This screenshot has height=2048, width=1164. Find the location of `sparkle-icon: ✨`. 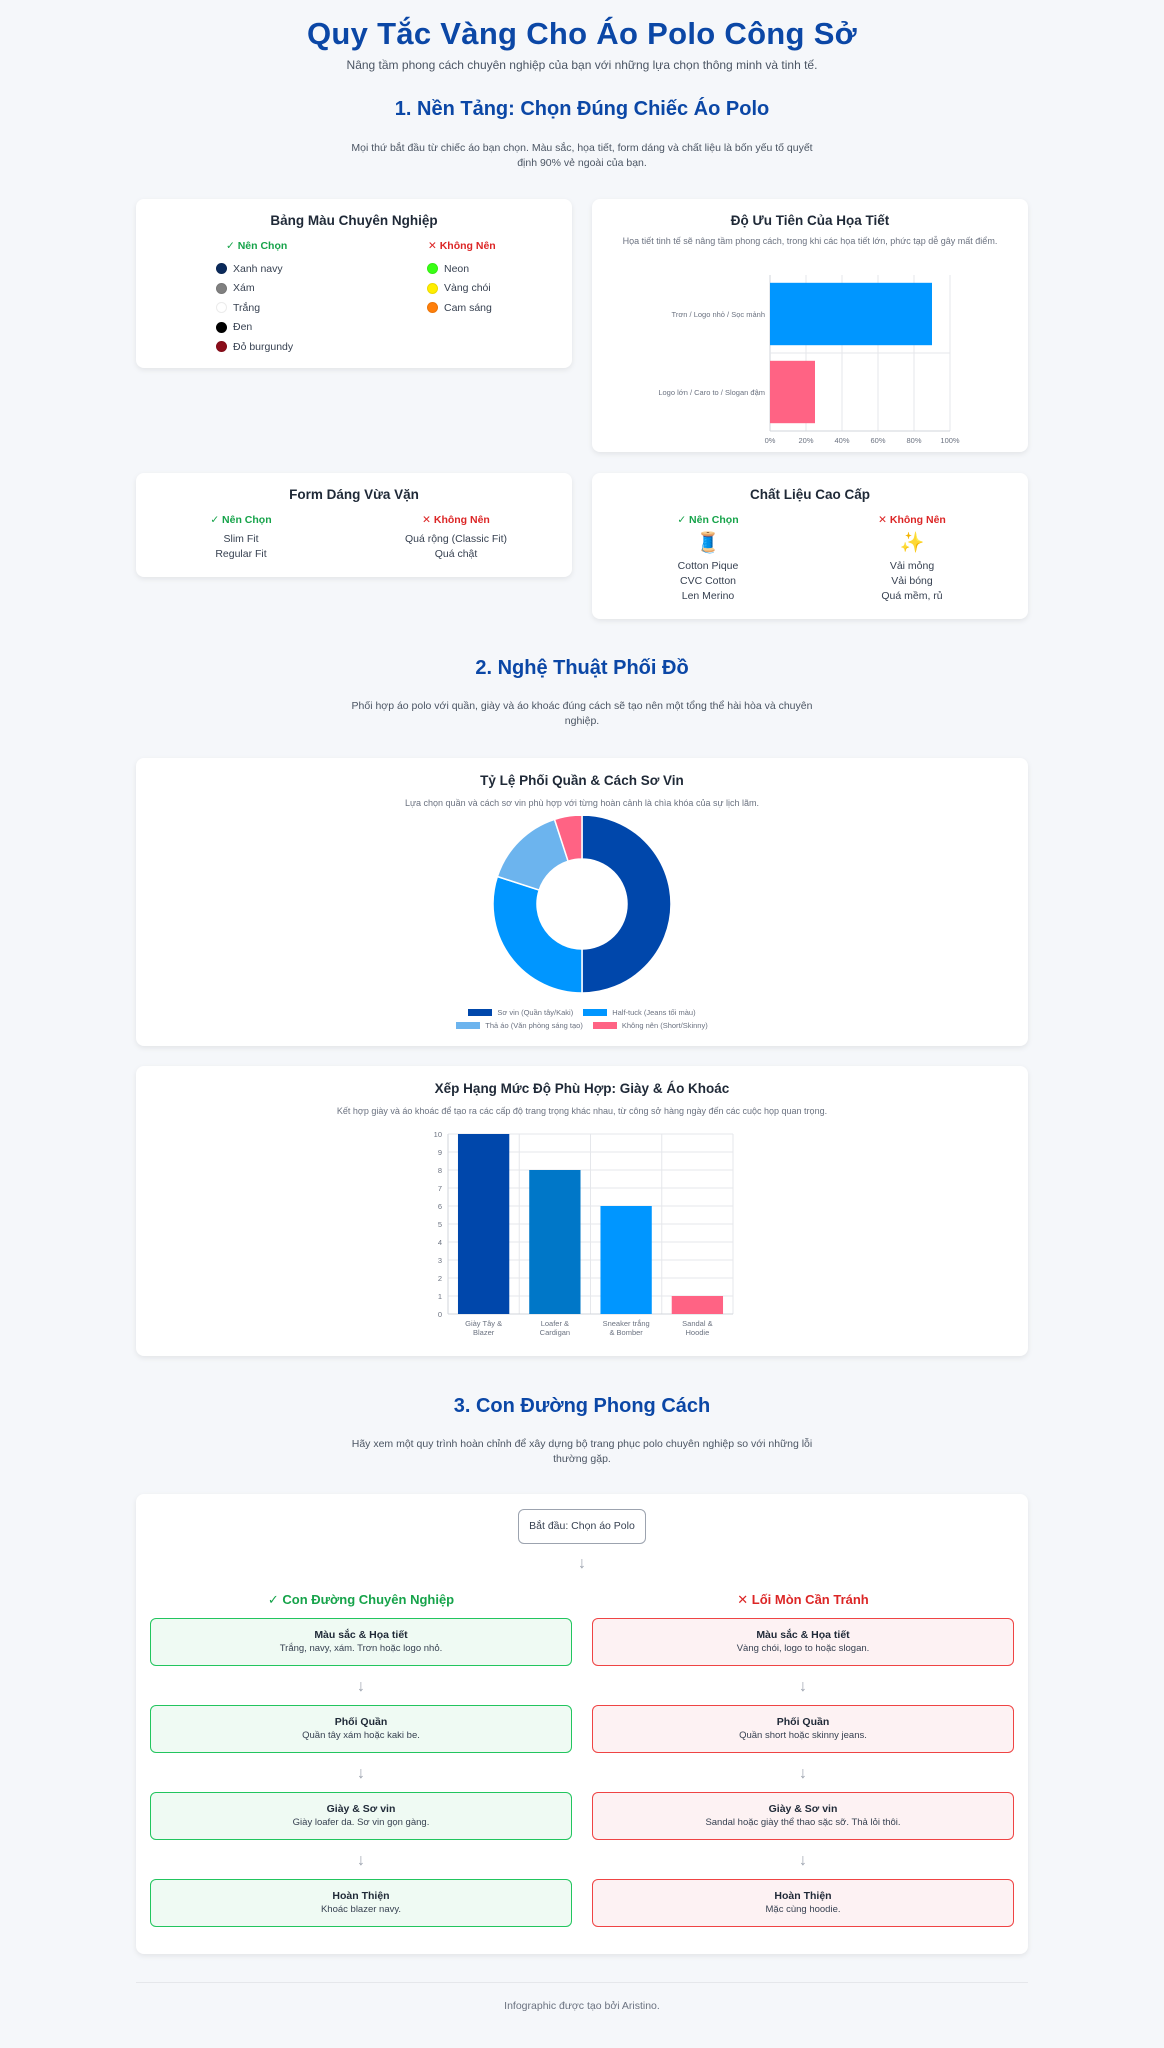

sparkle-icon: ✨ is located at coordinates (912, 543).